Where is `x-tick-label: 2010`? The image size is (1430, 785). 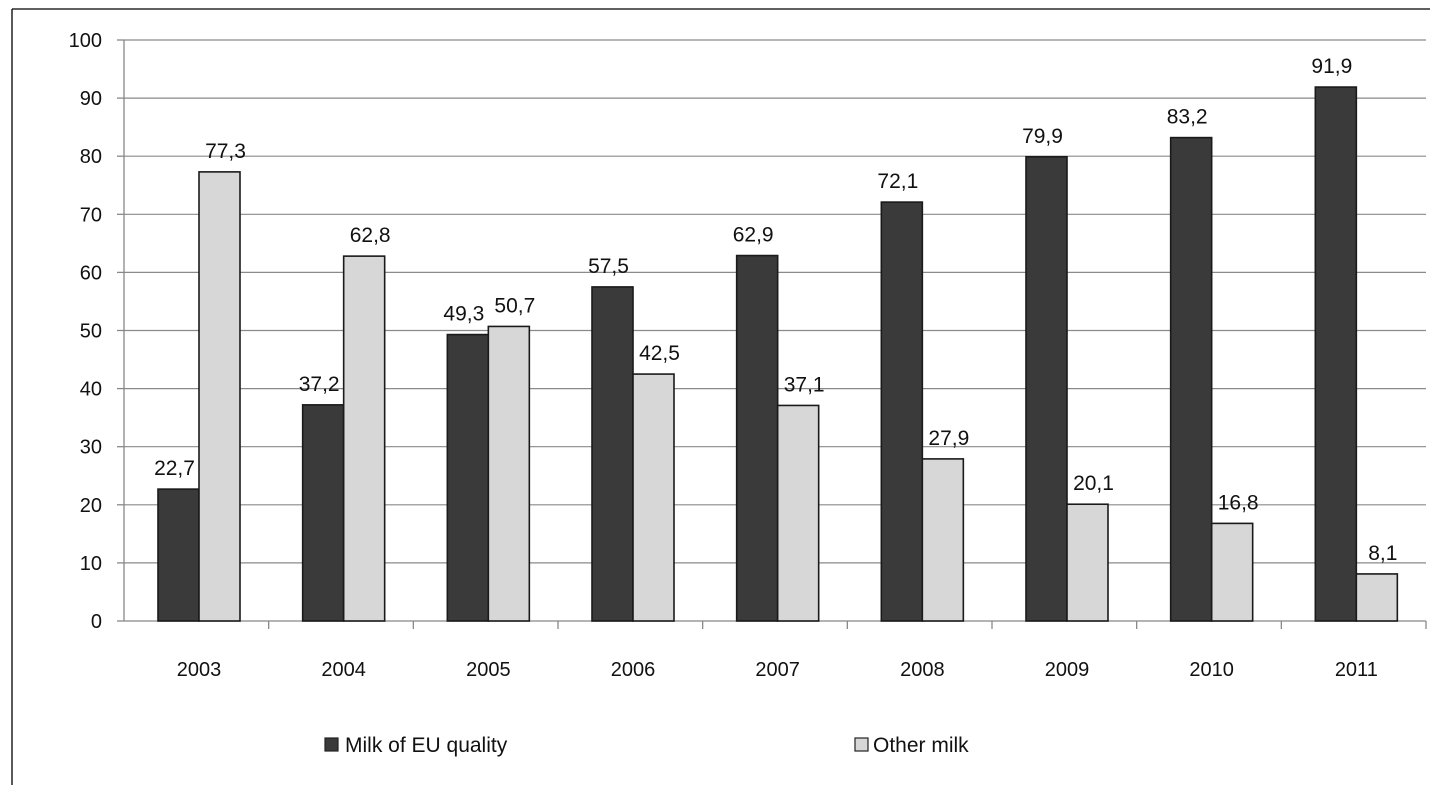
x-tick-label: 2010 is located at coordinates (1211, 670).